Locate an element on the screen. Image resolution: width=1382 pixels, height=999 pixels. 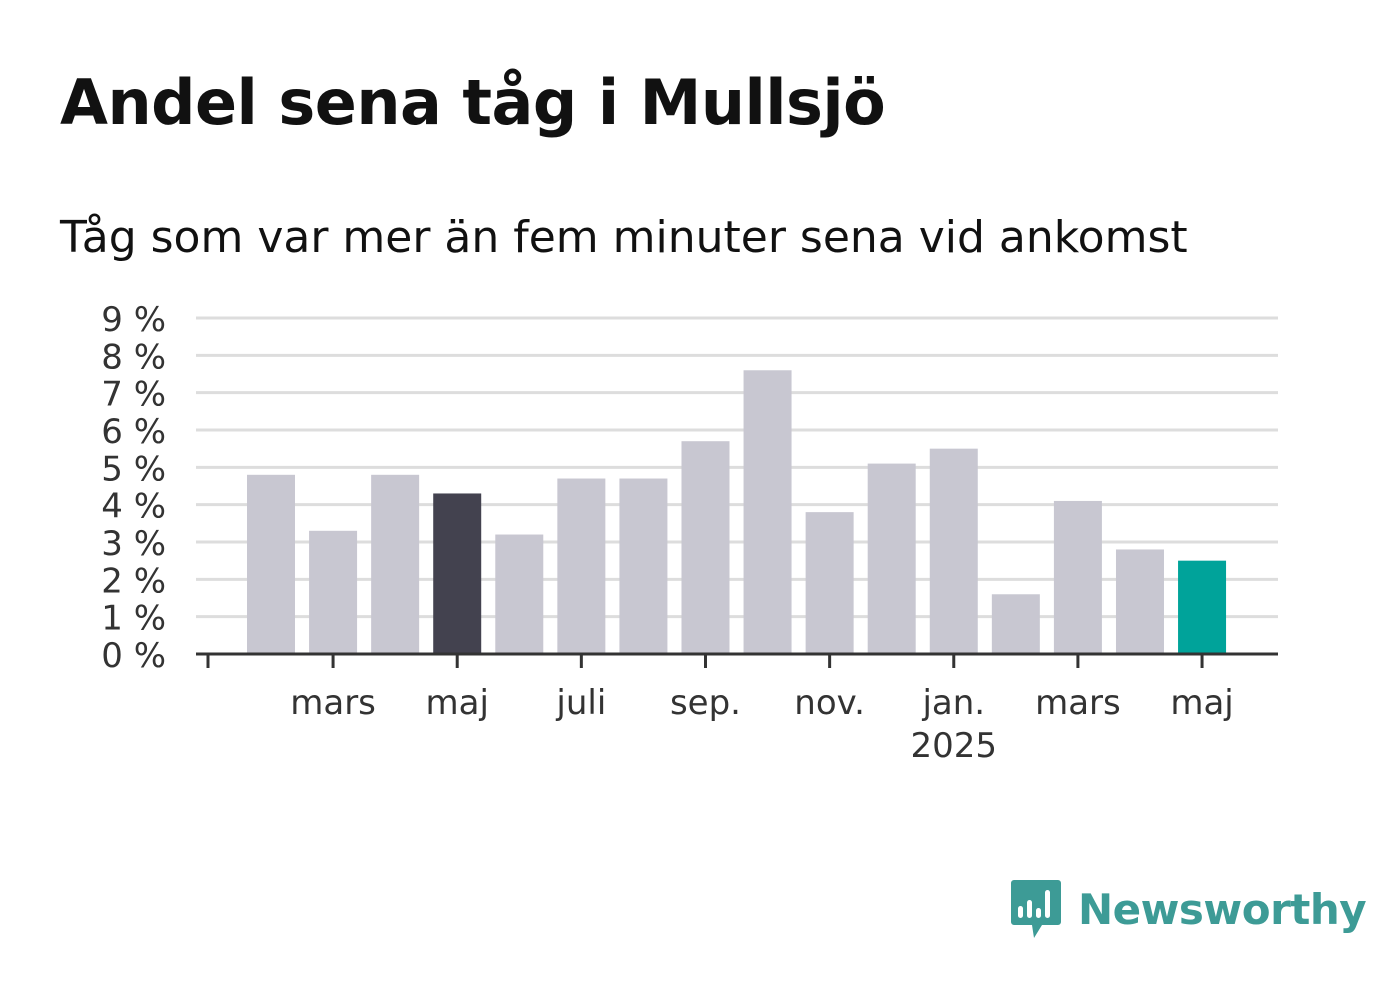
brand-logo: Newsworthy is located at coordinates (1188, 909).